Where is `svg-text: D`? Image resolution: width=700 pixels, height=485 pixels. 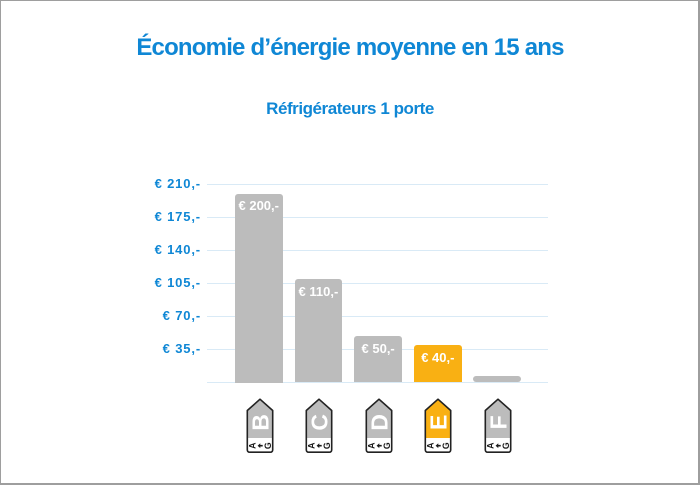 svg-text: D is located at coordinates (379, 421).